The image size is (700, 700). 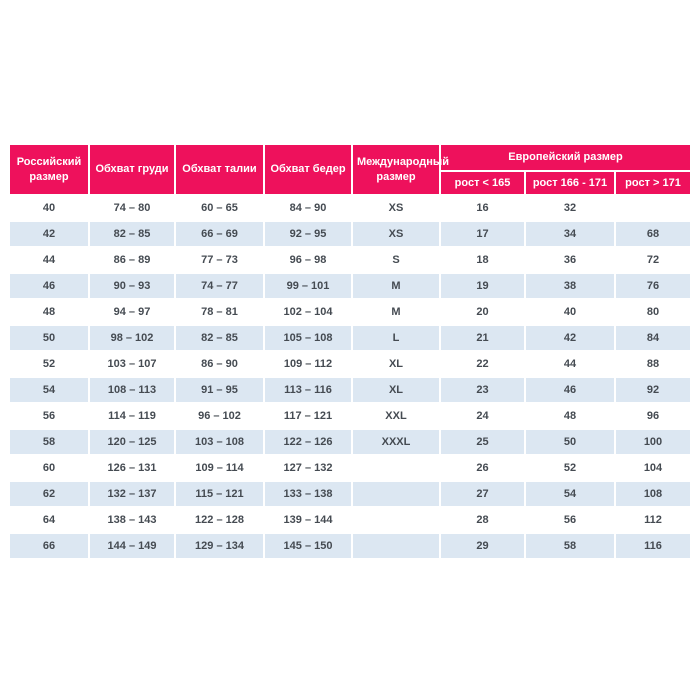 I want to click on table-row: 44 86 – 89 77 – 73 96 – 98 S 18 36 72, so click(x=350, y=260).